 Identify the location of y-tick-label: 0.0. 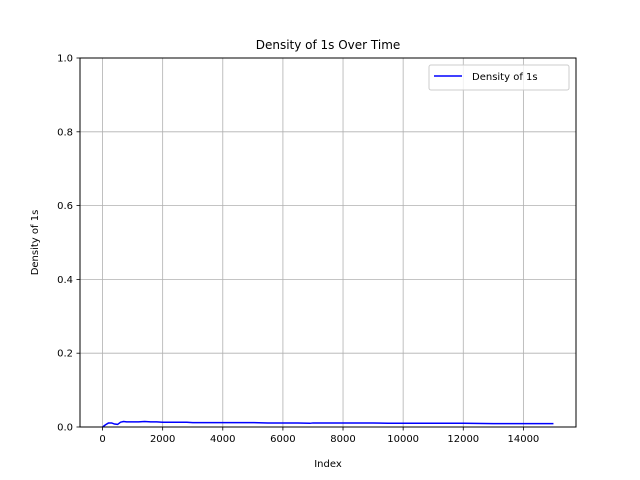
(65, 428).